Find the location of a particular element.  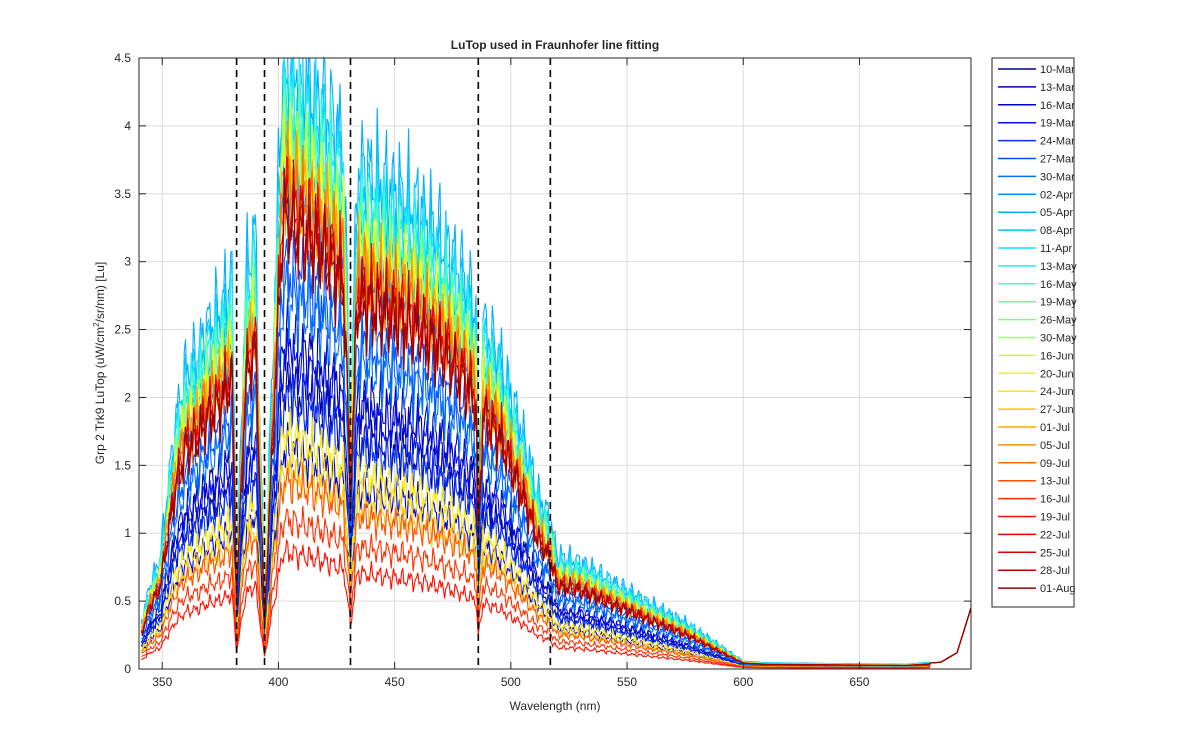

legend-label: 10-Mar is located at coordinates (1057, 70).